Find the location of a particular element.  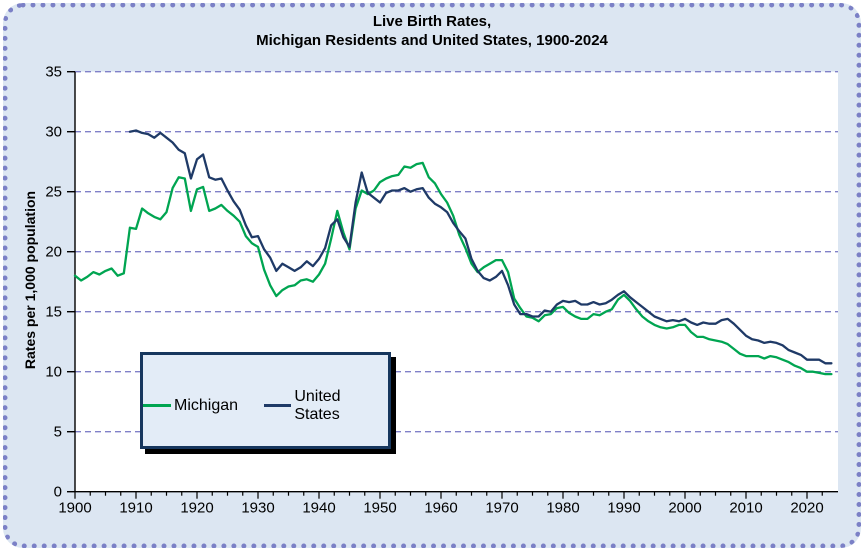

x-tick-label-1950: 1950 is located at coordinates (379, 508).